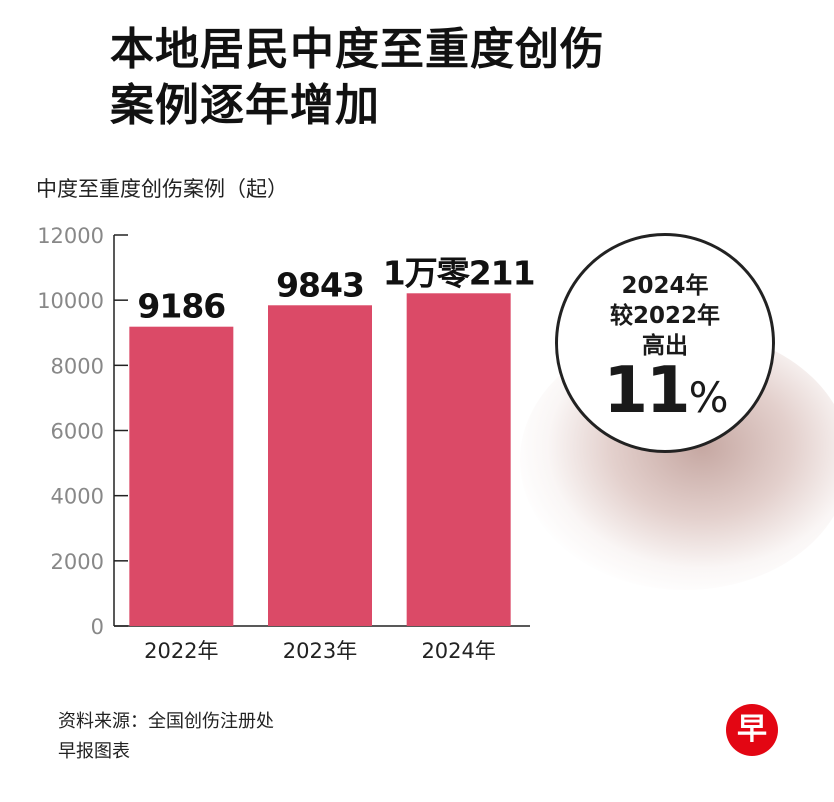  I want to click on credit-text: 早报图表, so click(94, 751).